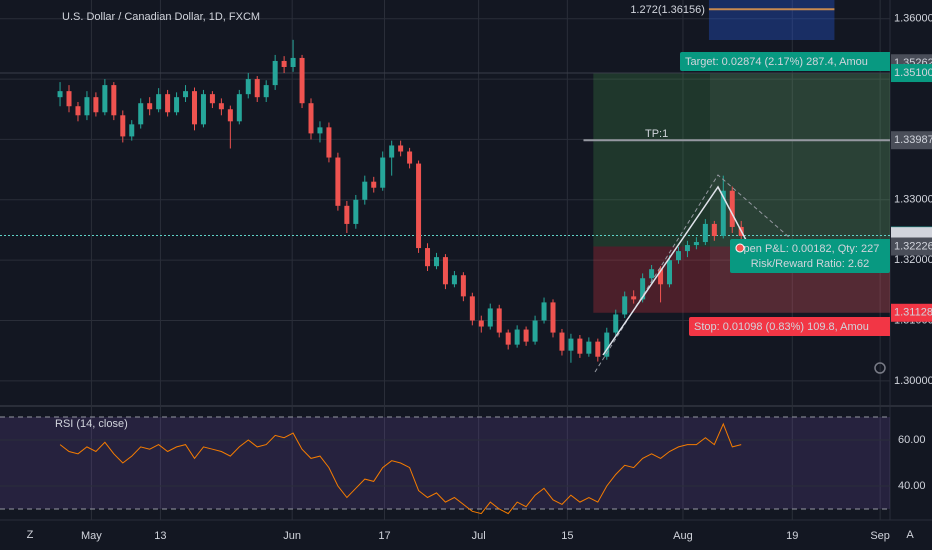 The image size is (932, 550). Describe the element at coordinates (910, 535) in the screenshot. I see `corner-right: A` at that location.